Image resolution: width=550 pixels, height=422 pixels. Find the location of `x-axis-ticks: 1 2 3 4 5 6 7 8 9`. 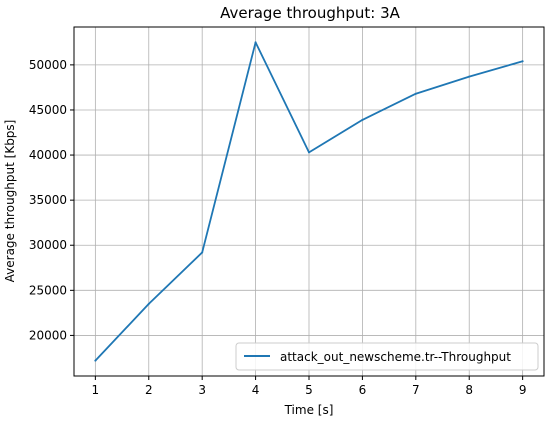

x-axis-ticks: 1 2 3 4 5 6 7 8 9 is located at coordinates (309, 386).